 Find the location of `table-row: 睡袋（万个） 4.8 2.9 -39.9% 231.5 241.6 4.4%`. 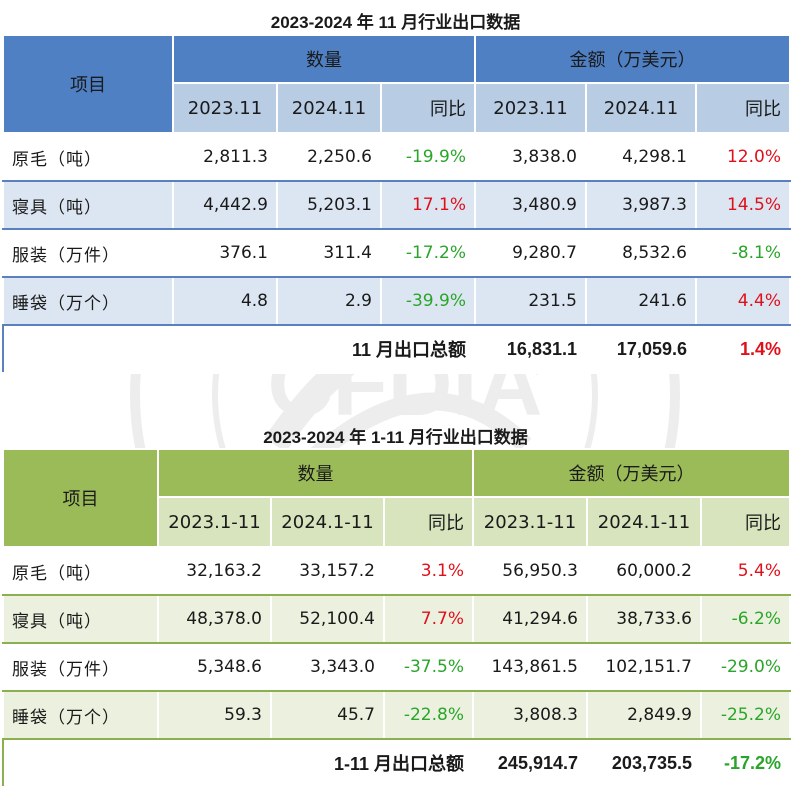

table-row: 睡袋（万个） 4.8 2.9 -39.9% 231.5 241.6 4.4% is located at coordinates (396, 301).